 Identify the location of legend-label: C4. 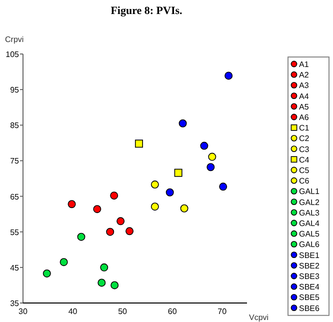
(304, 159).